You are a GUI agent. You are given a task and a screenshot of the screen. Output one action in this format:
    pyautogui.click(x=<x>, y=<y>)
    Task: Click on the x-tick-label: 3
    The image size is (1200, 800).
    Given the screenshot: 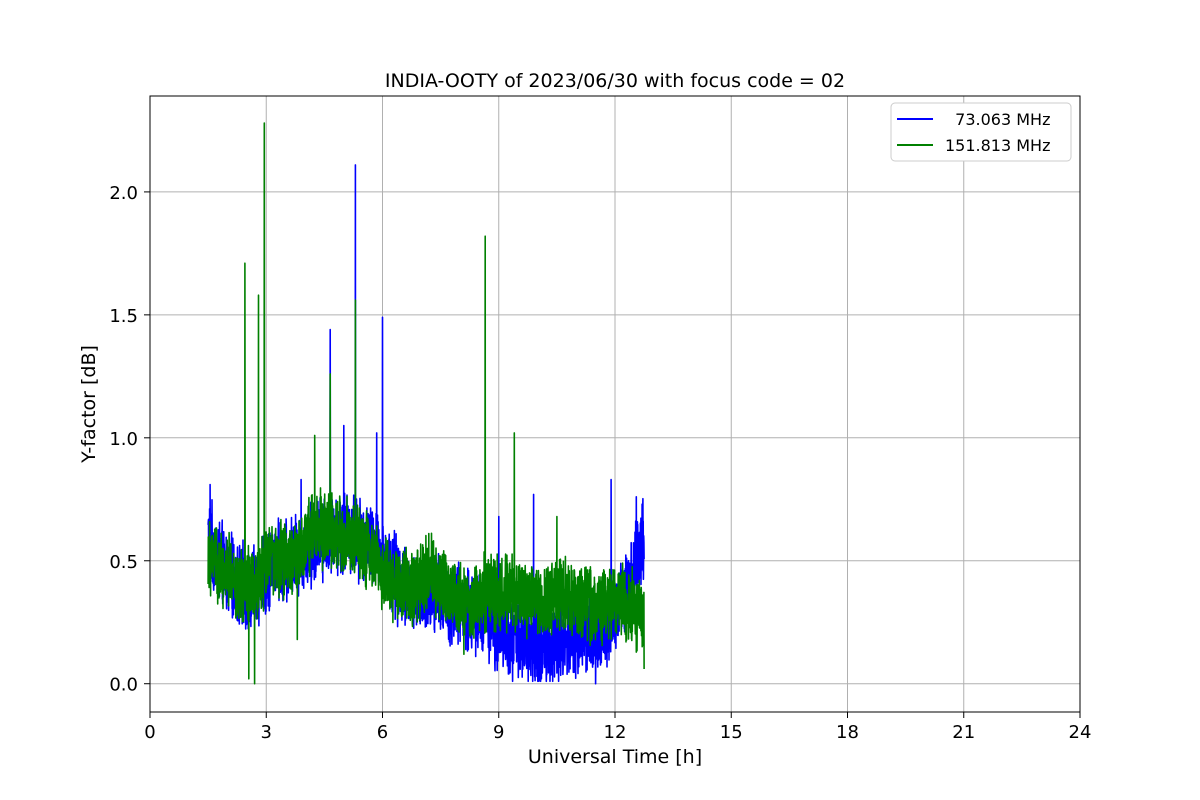 What is the action you would take?
    pyautogui.click(x=266, y=732)
    